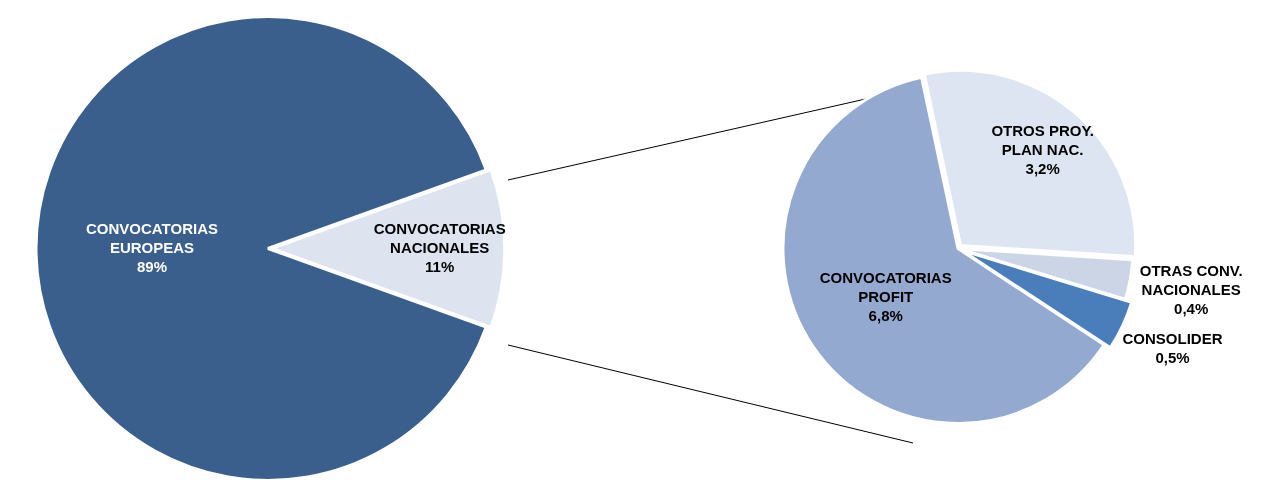 The image size is (1285, 497). What do you see at coordinates (1042, 139) in the screenshot?
I see `slice-label: OTROS PROY. PLAN NAC.` at bounding box center [1042, 139].